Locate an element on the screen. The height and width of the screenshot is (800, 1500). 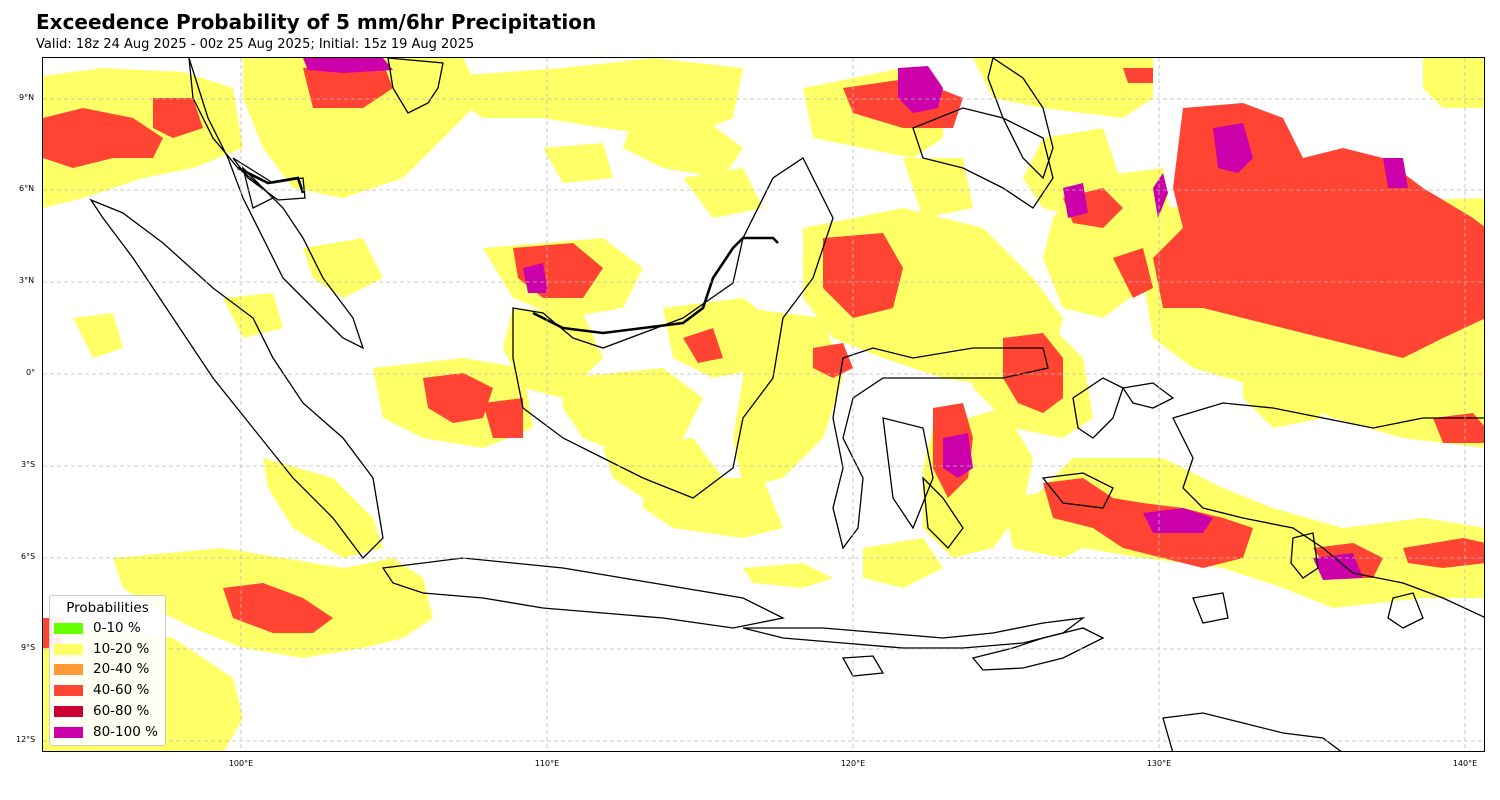
lon-label-110e: 110°E is located at coordinates (547, 763).